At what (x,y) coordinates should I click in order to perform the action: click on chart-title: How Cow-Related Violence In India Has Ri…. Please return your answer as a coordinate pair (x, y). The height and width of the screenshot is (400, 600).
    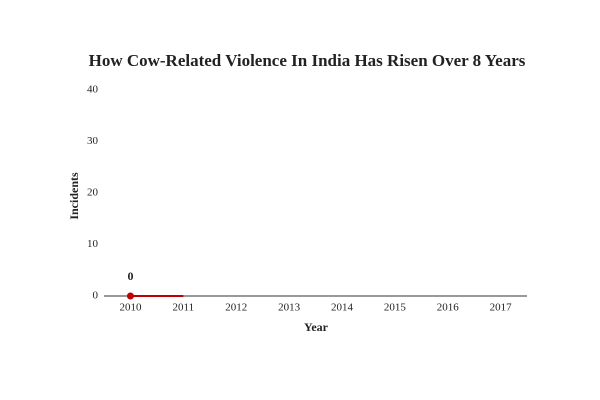
    Looking at the image, I should click on (307, 60).